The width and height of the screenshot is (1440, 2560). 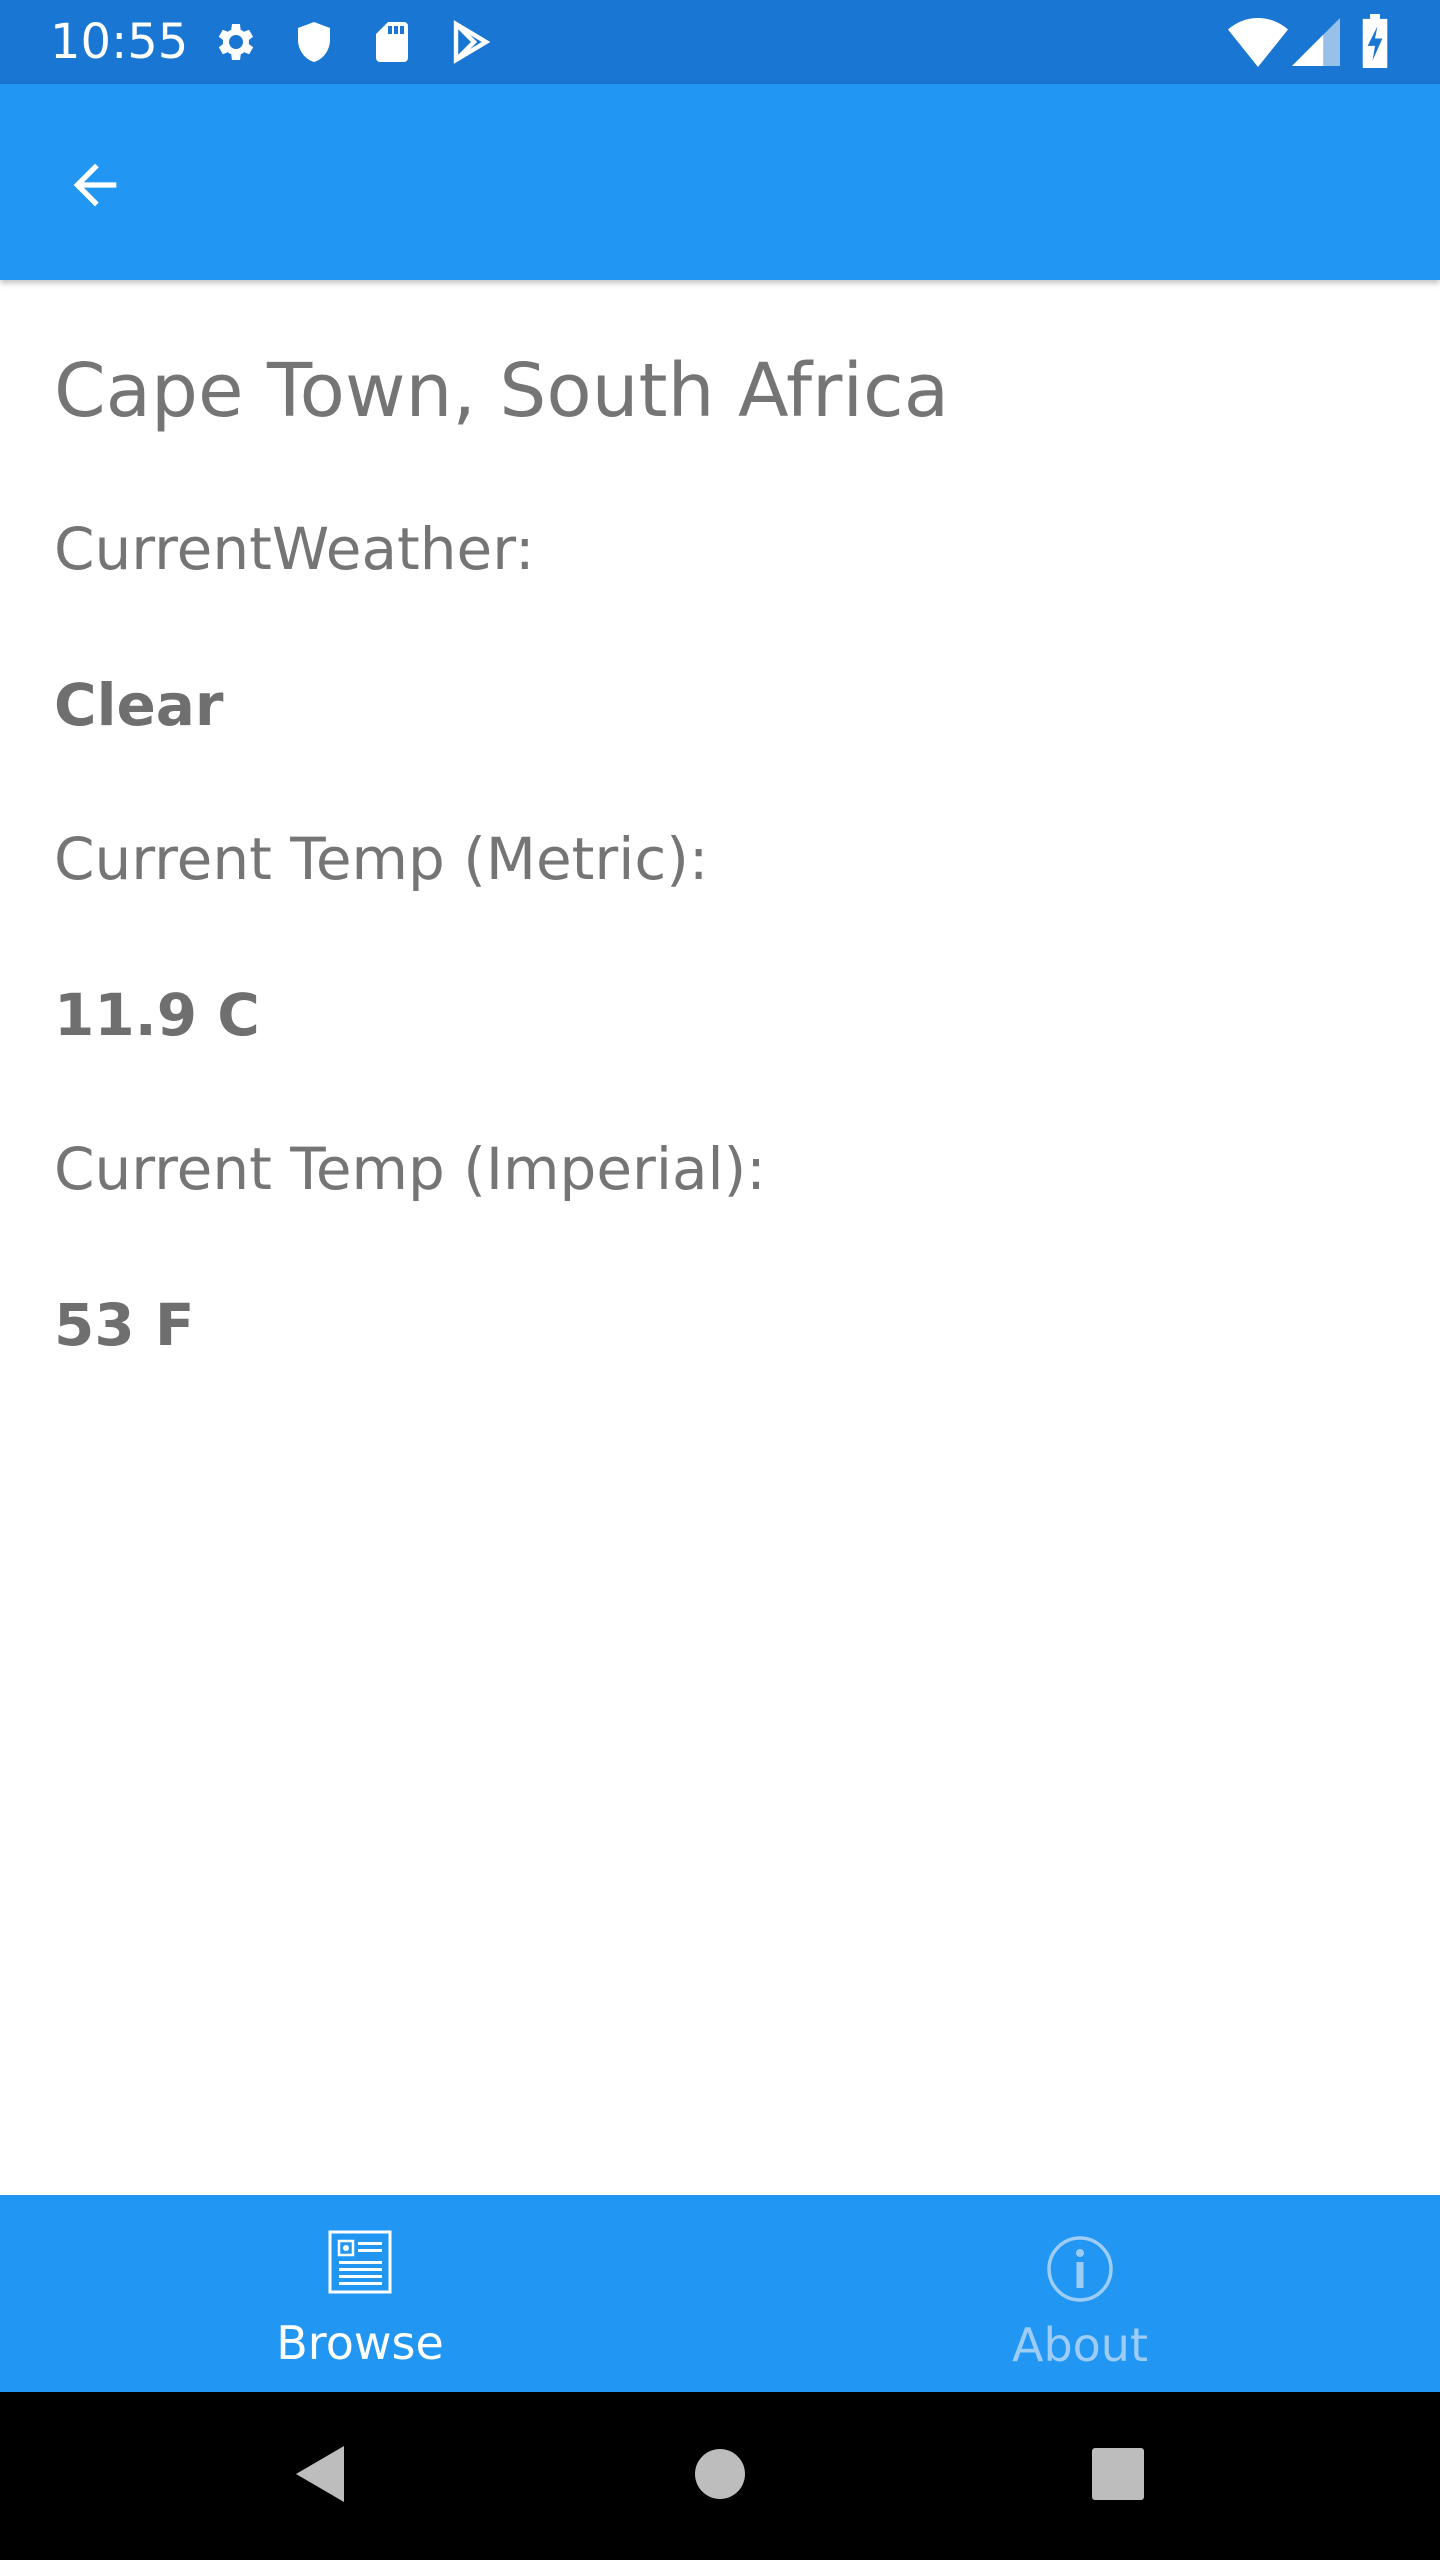 I want to click on system-nav-bar, so click(x=720, y=2476).